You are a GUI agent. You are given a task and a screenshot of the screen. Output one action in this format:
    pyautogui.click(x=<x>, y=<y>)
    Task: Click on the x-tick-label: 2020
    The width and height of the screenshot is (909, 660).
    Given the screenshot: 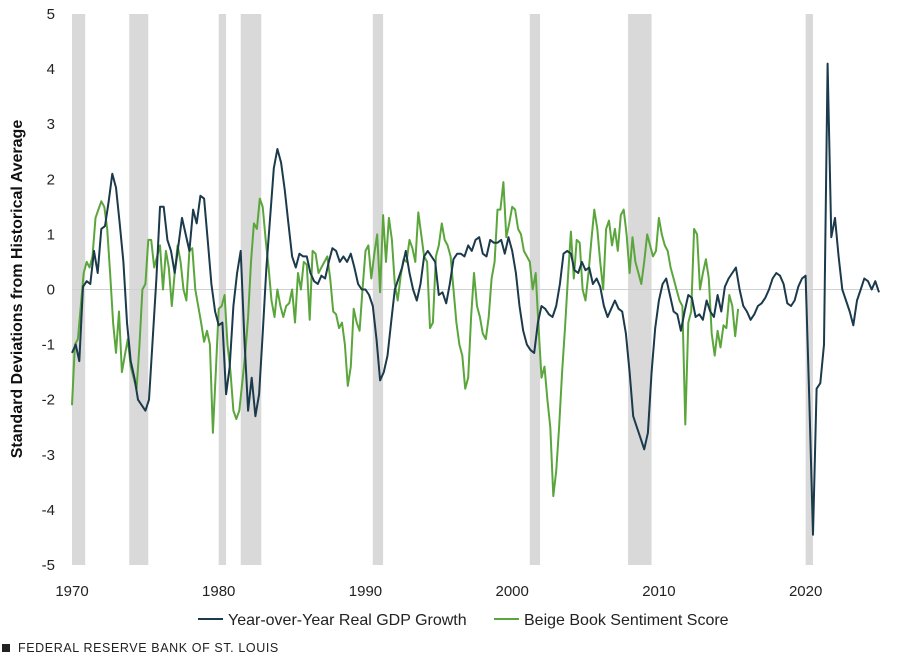 What is the action you would take?
    pyautogui.click(x=805, y=591)
    